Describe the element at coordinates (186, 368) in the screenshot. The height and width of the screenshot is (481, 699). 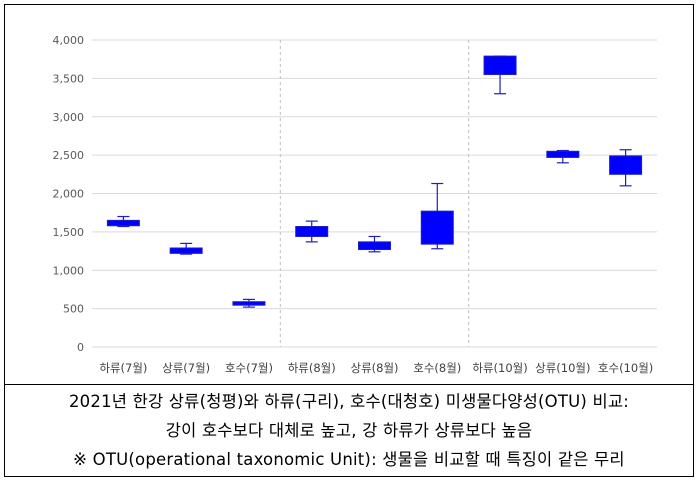
I see `x-category-label: 상류(7월)` at that location.